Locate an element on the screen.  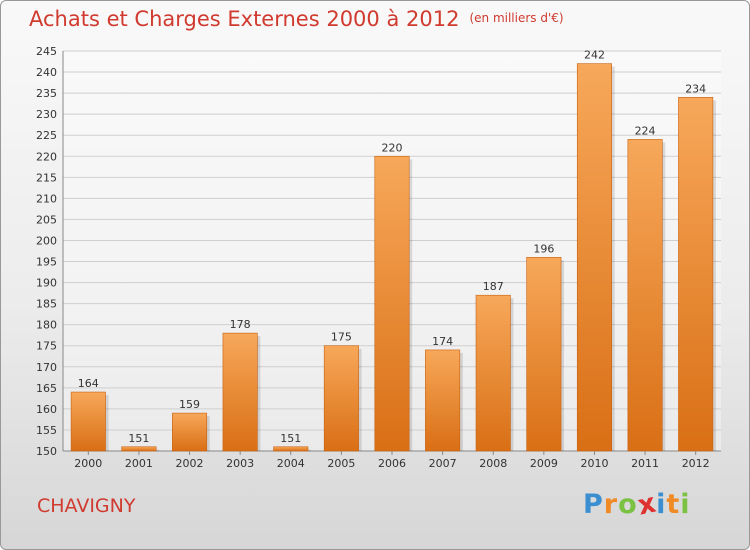
logo-letter: r is located at coordinates (611, 504).